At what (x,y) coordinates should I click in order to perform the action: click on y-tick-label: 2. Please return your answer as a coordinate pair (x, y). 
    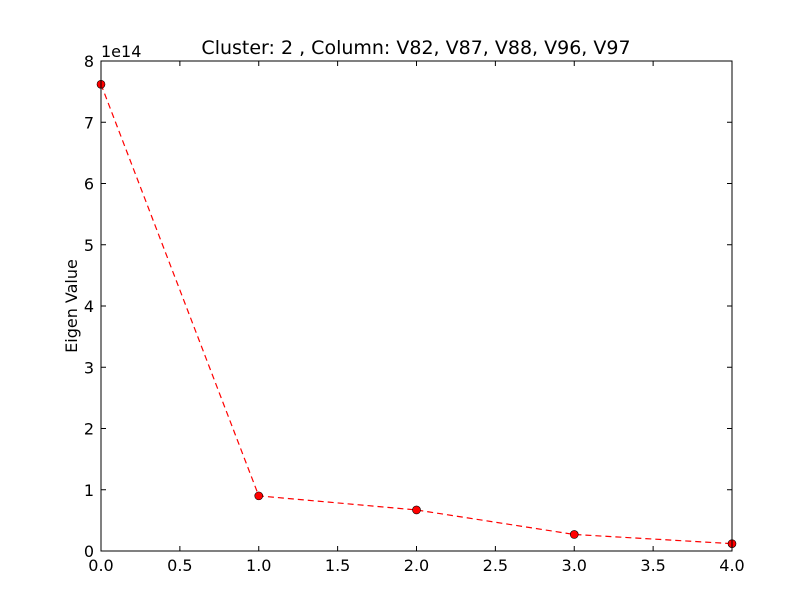
    Looking at the image, I should click on (89, 429).